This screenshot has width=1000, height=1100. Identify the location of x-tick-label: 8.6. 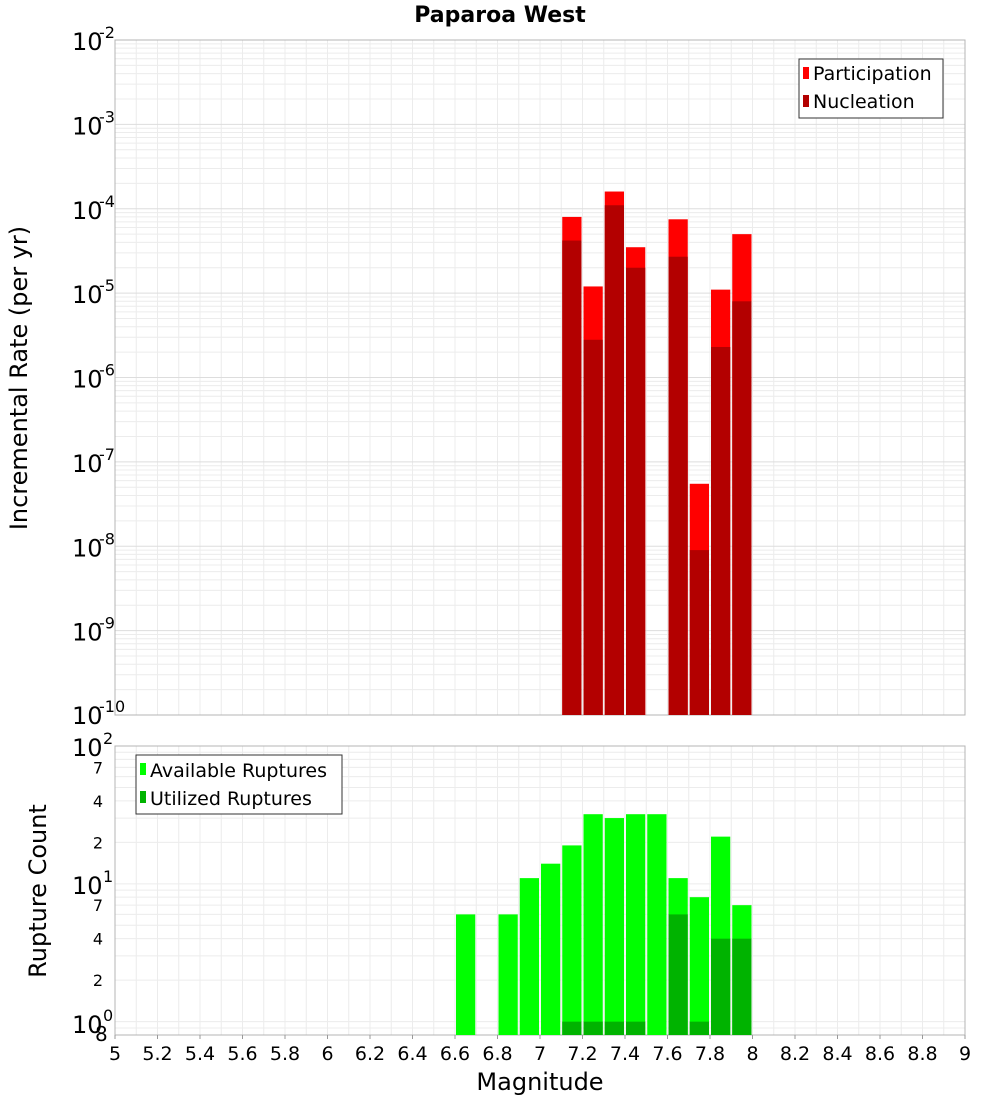
(880, 1054).